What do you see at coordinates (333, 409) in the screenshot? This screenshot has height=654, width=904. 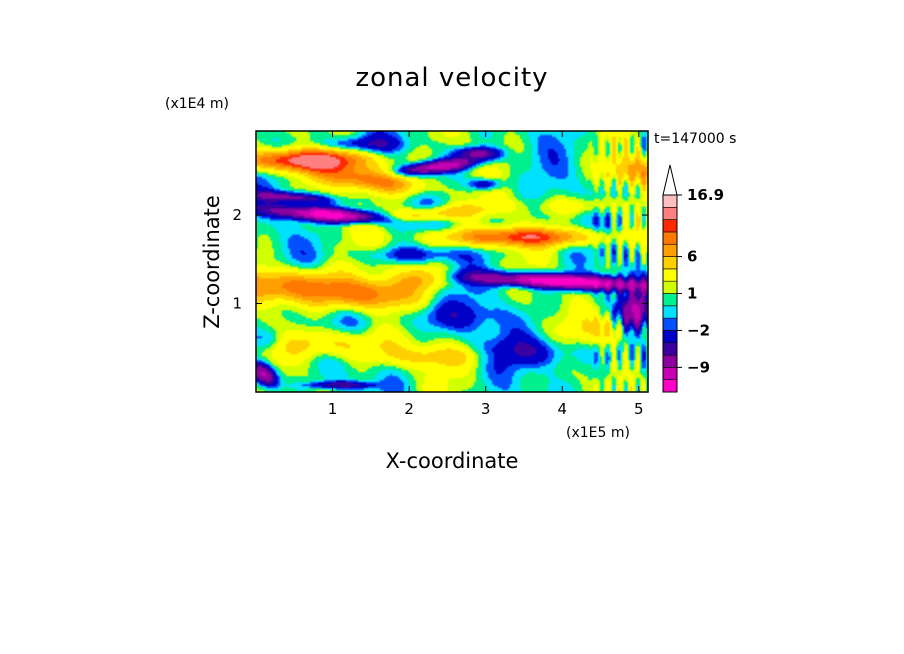 I see `x-tick-label: 1` at bounding box center [333, 409].